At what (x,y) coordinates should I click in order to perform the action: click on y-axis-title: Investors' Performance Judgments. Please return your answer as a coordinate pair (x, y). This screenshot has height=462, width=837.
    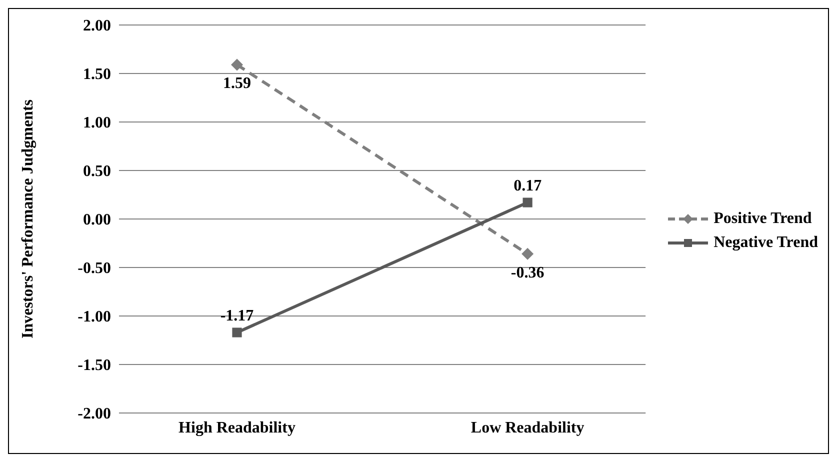
    Looking at the image, I should click on (28, 219).